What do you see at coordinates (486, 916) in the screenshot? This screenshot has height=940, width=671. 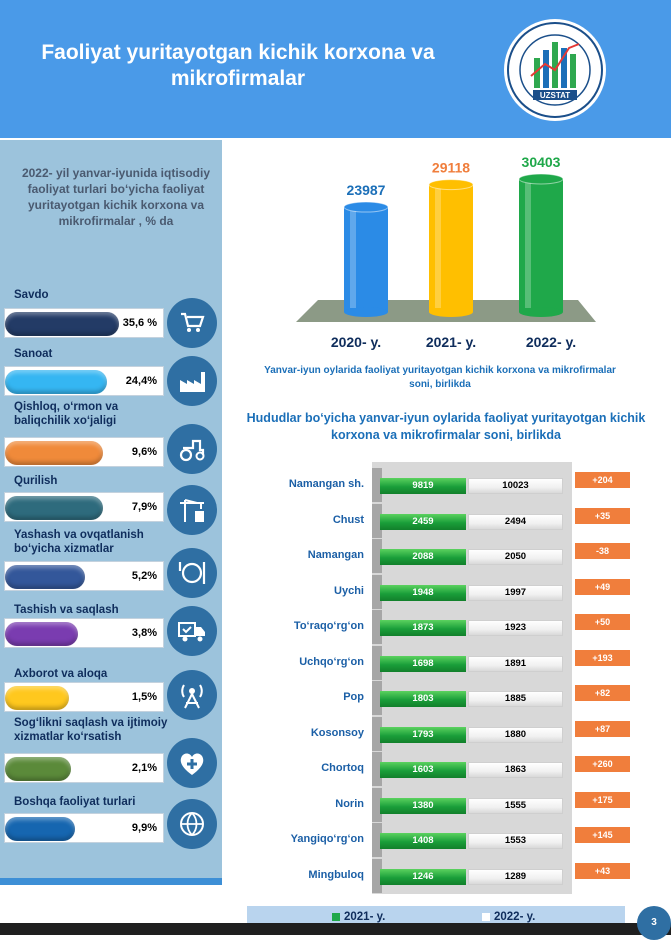 I see `legend-swatch-2022` at bounding box center [486, 916].